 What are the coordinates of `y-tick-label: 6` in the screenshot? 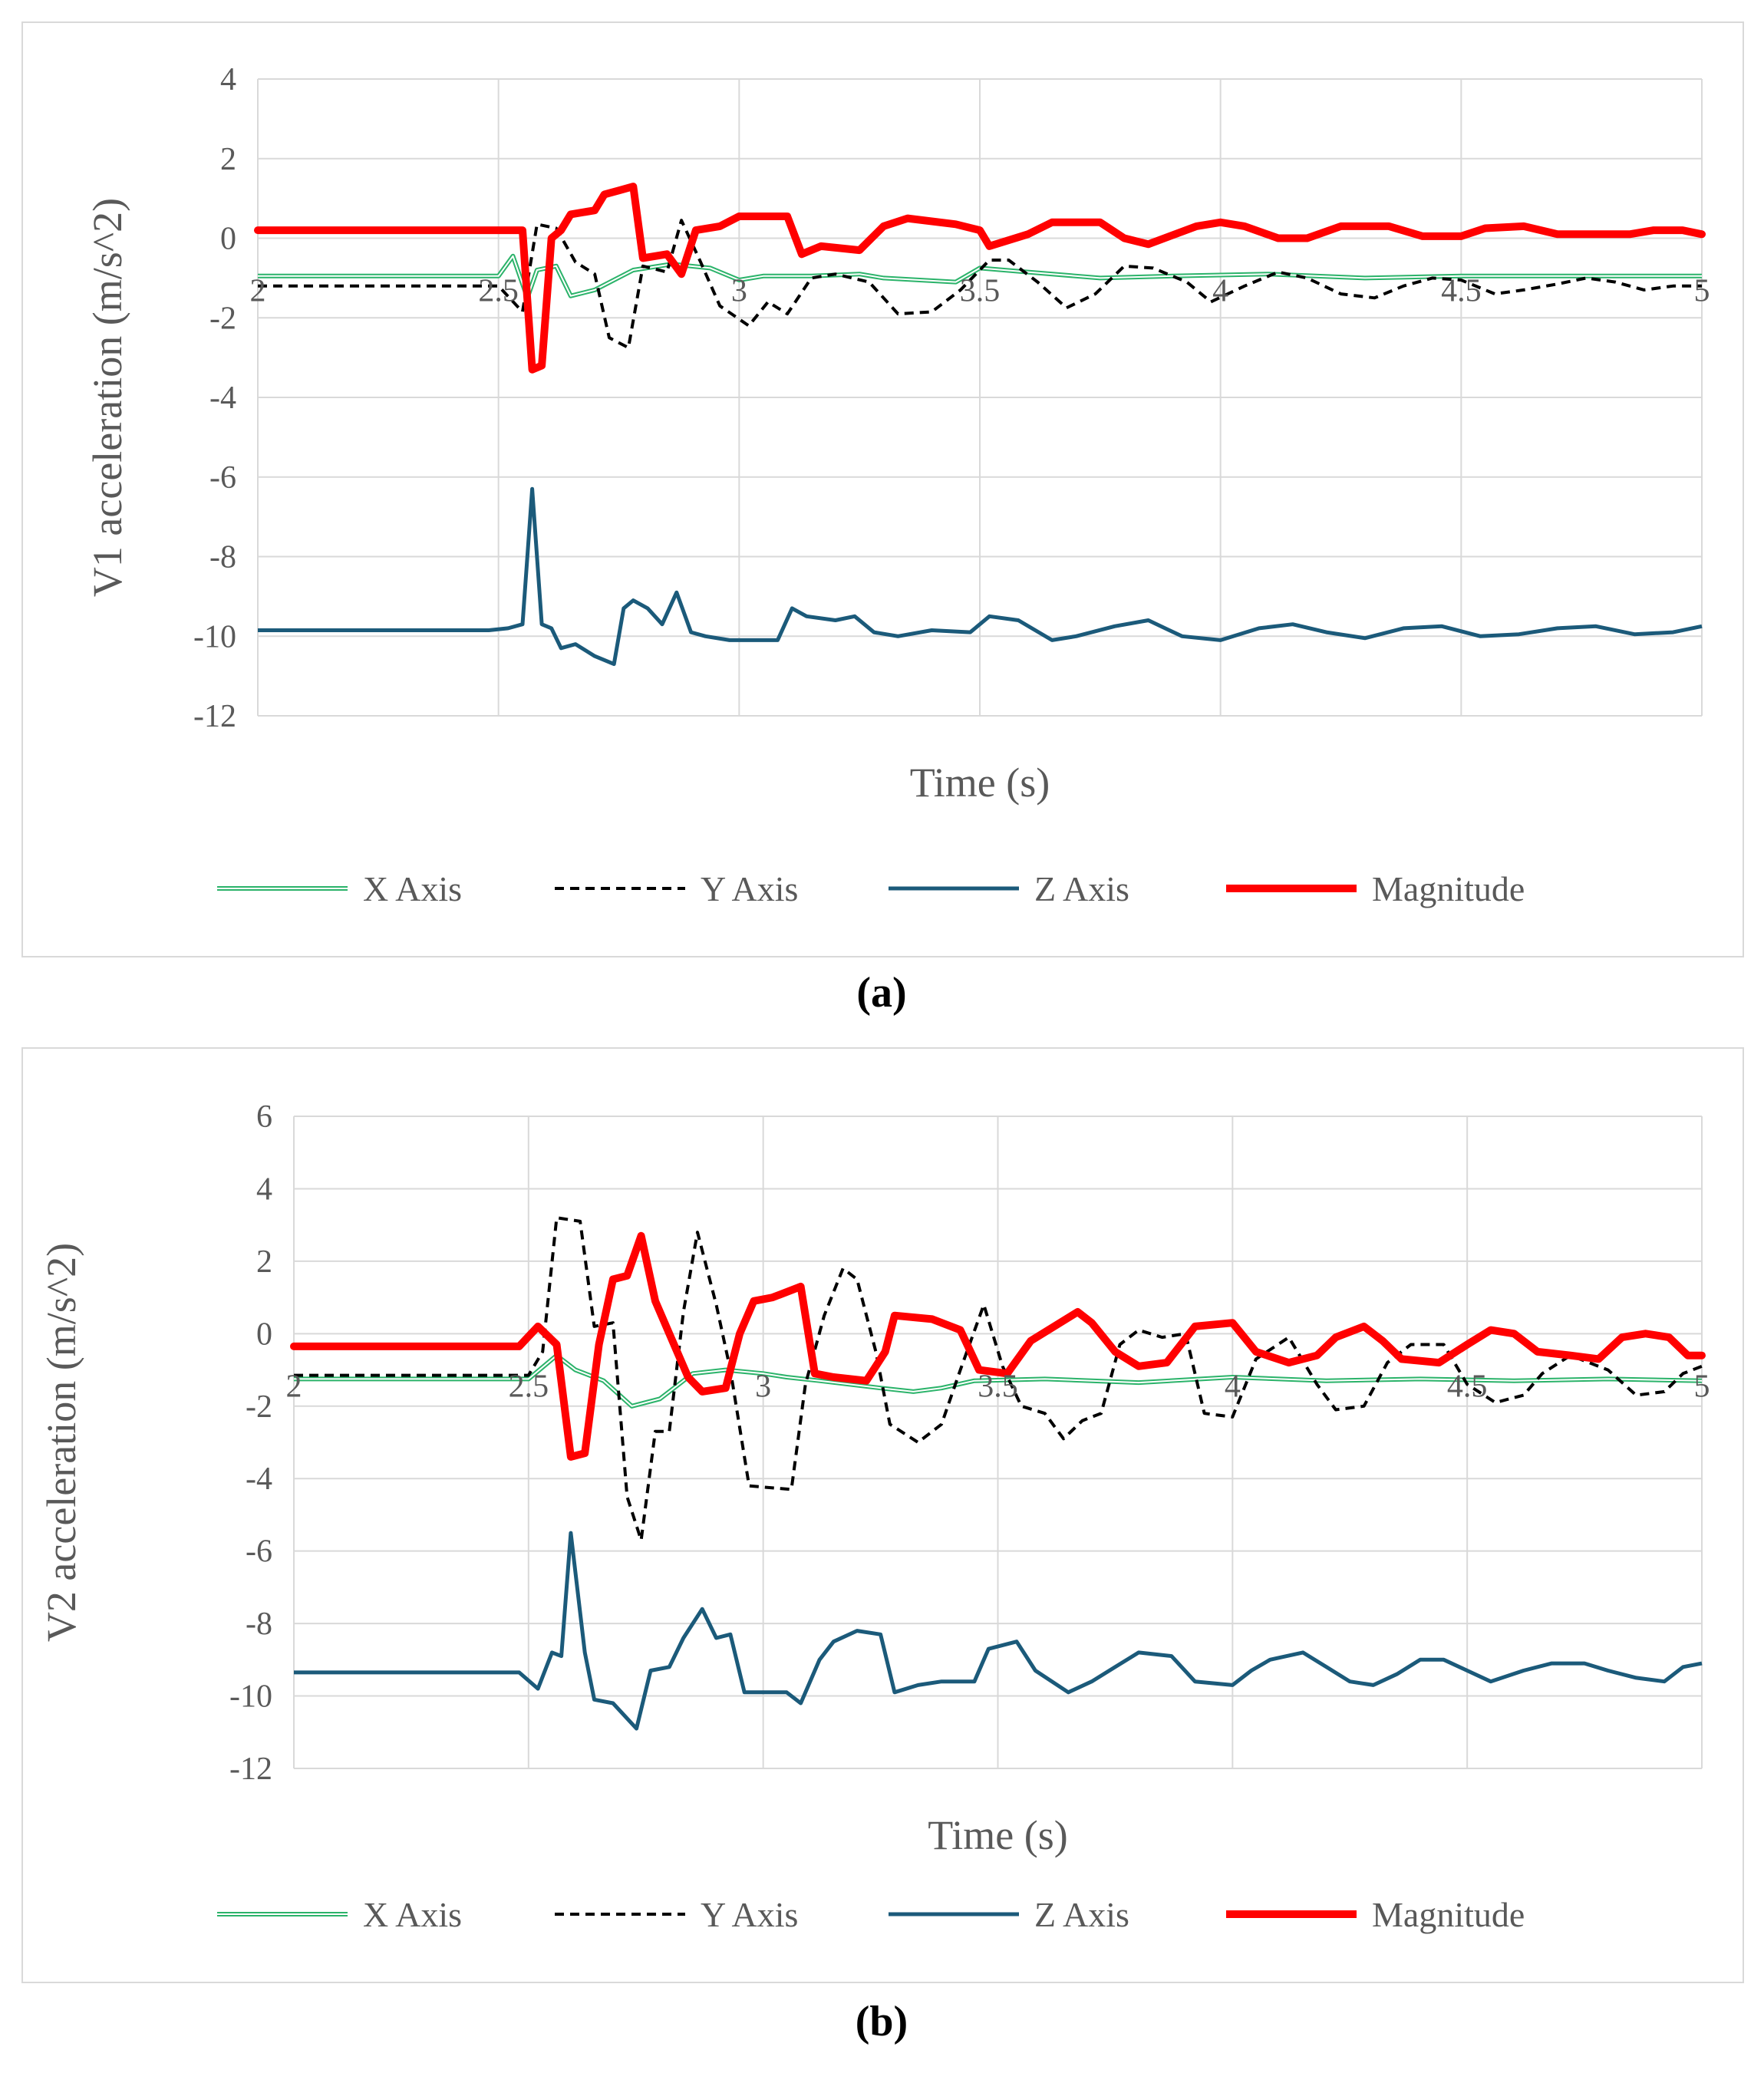 It's located at (264, 1117).